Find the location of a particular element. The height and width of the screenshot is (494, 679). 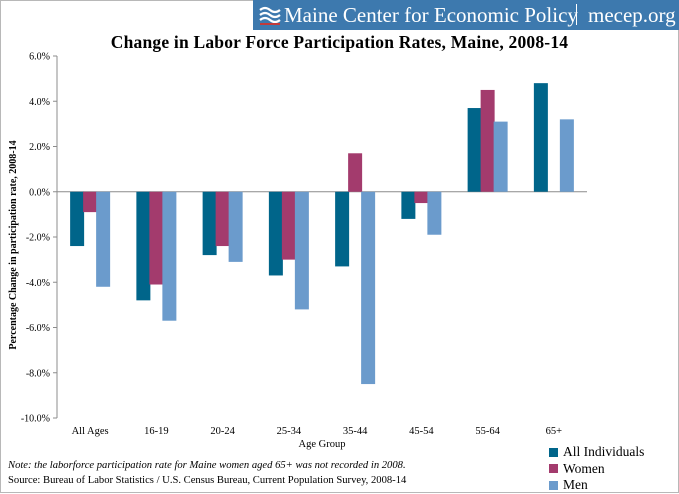

x-tick-label: 45-54 is located at coordinates (421, 431).